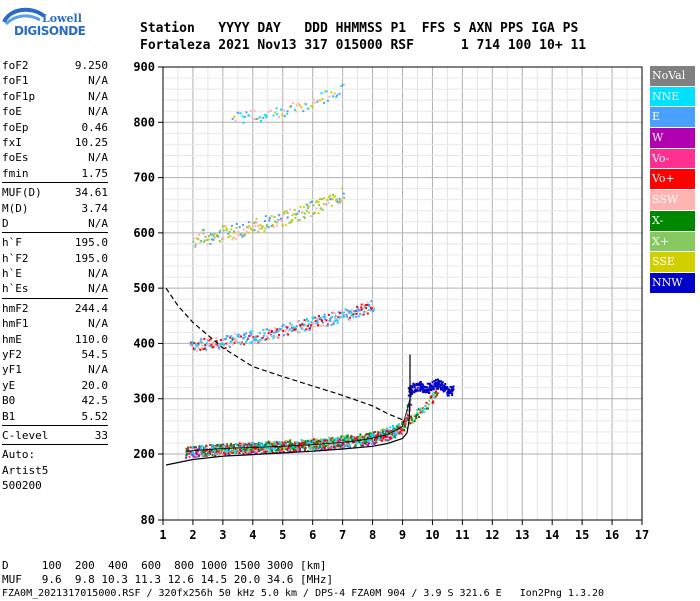 This screenshot has width=700, height=601. What do you see at coordinates (98, 96) in the screenshot?
I see `param-value: N/A` at bounding box center [98, 96].